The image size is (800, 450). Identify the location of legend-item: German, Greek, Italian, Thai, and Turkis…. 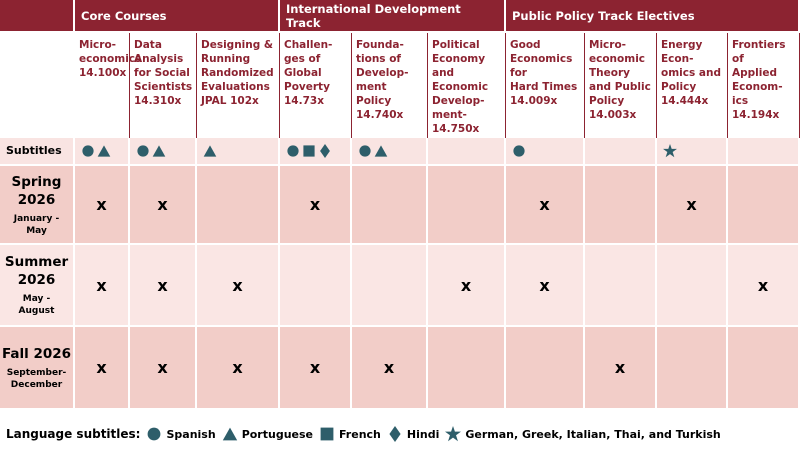
(593, 434).